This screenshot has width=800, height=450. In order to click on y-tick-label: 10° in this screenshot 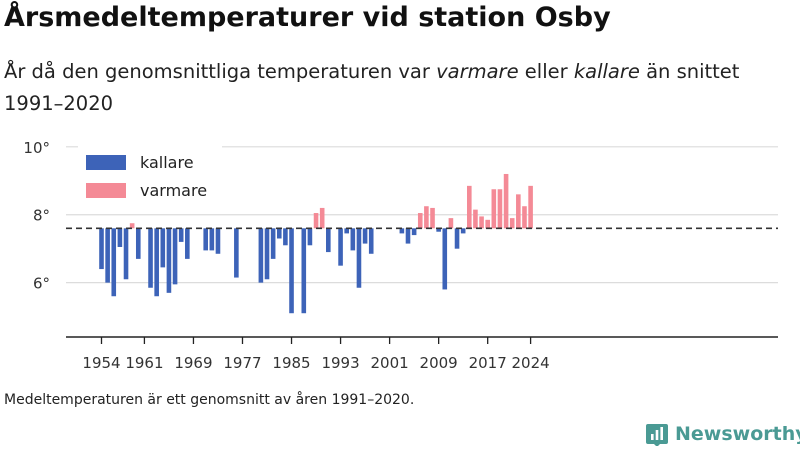, I will do `click(36, 148)`.